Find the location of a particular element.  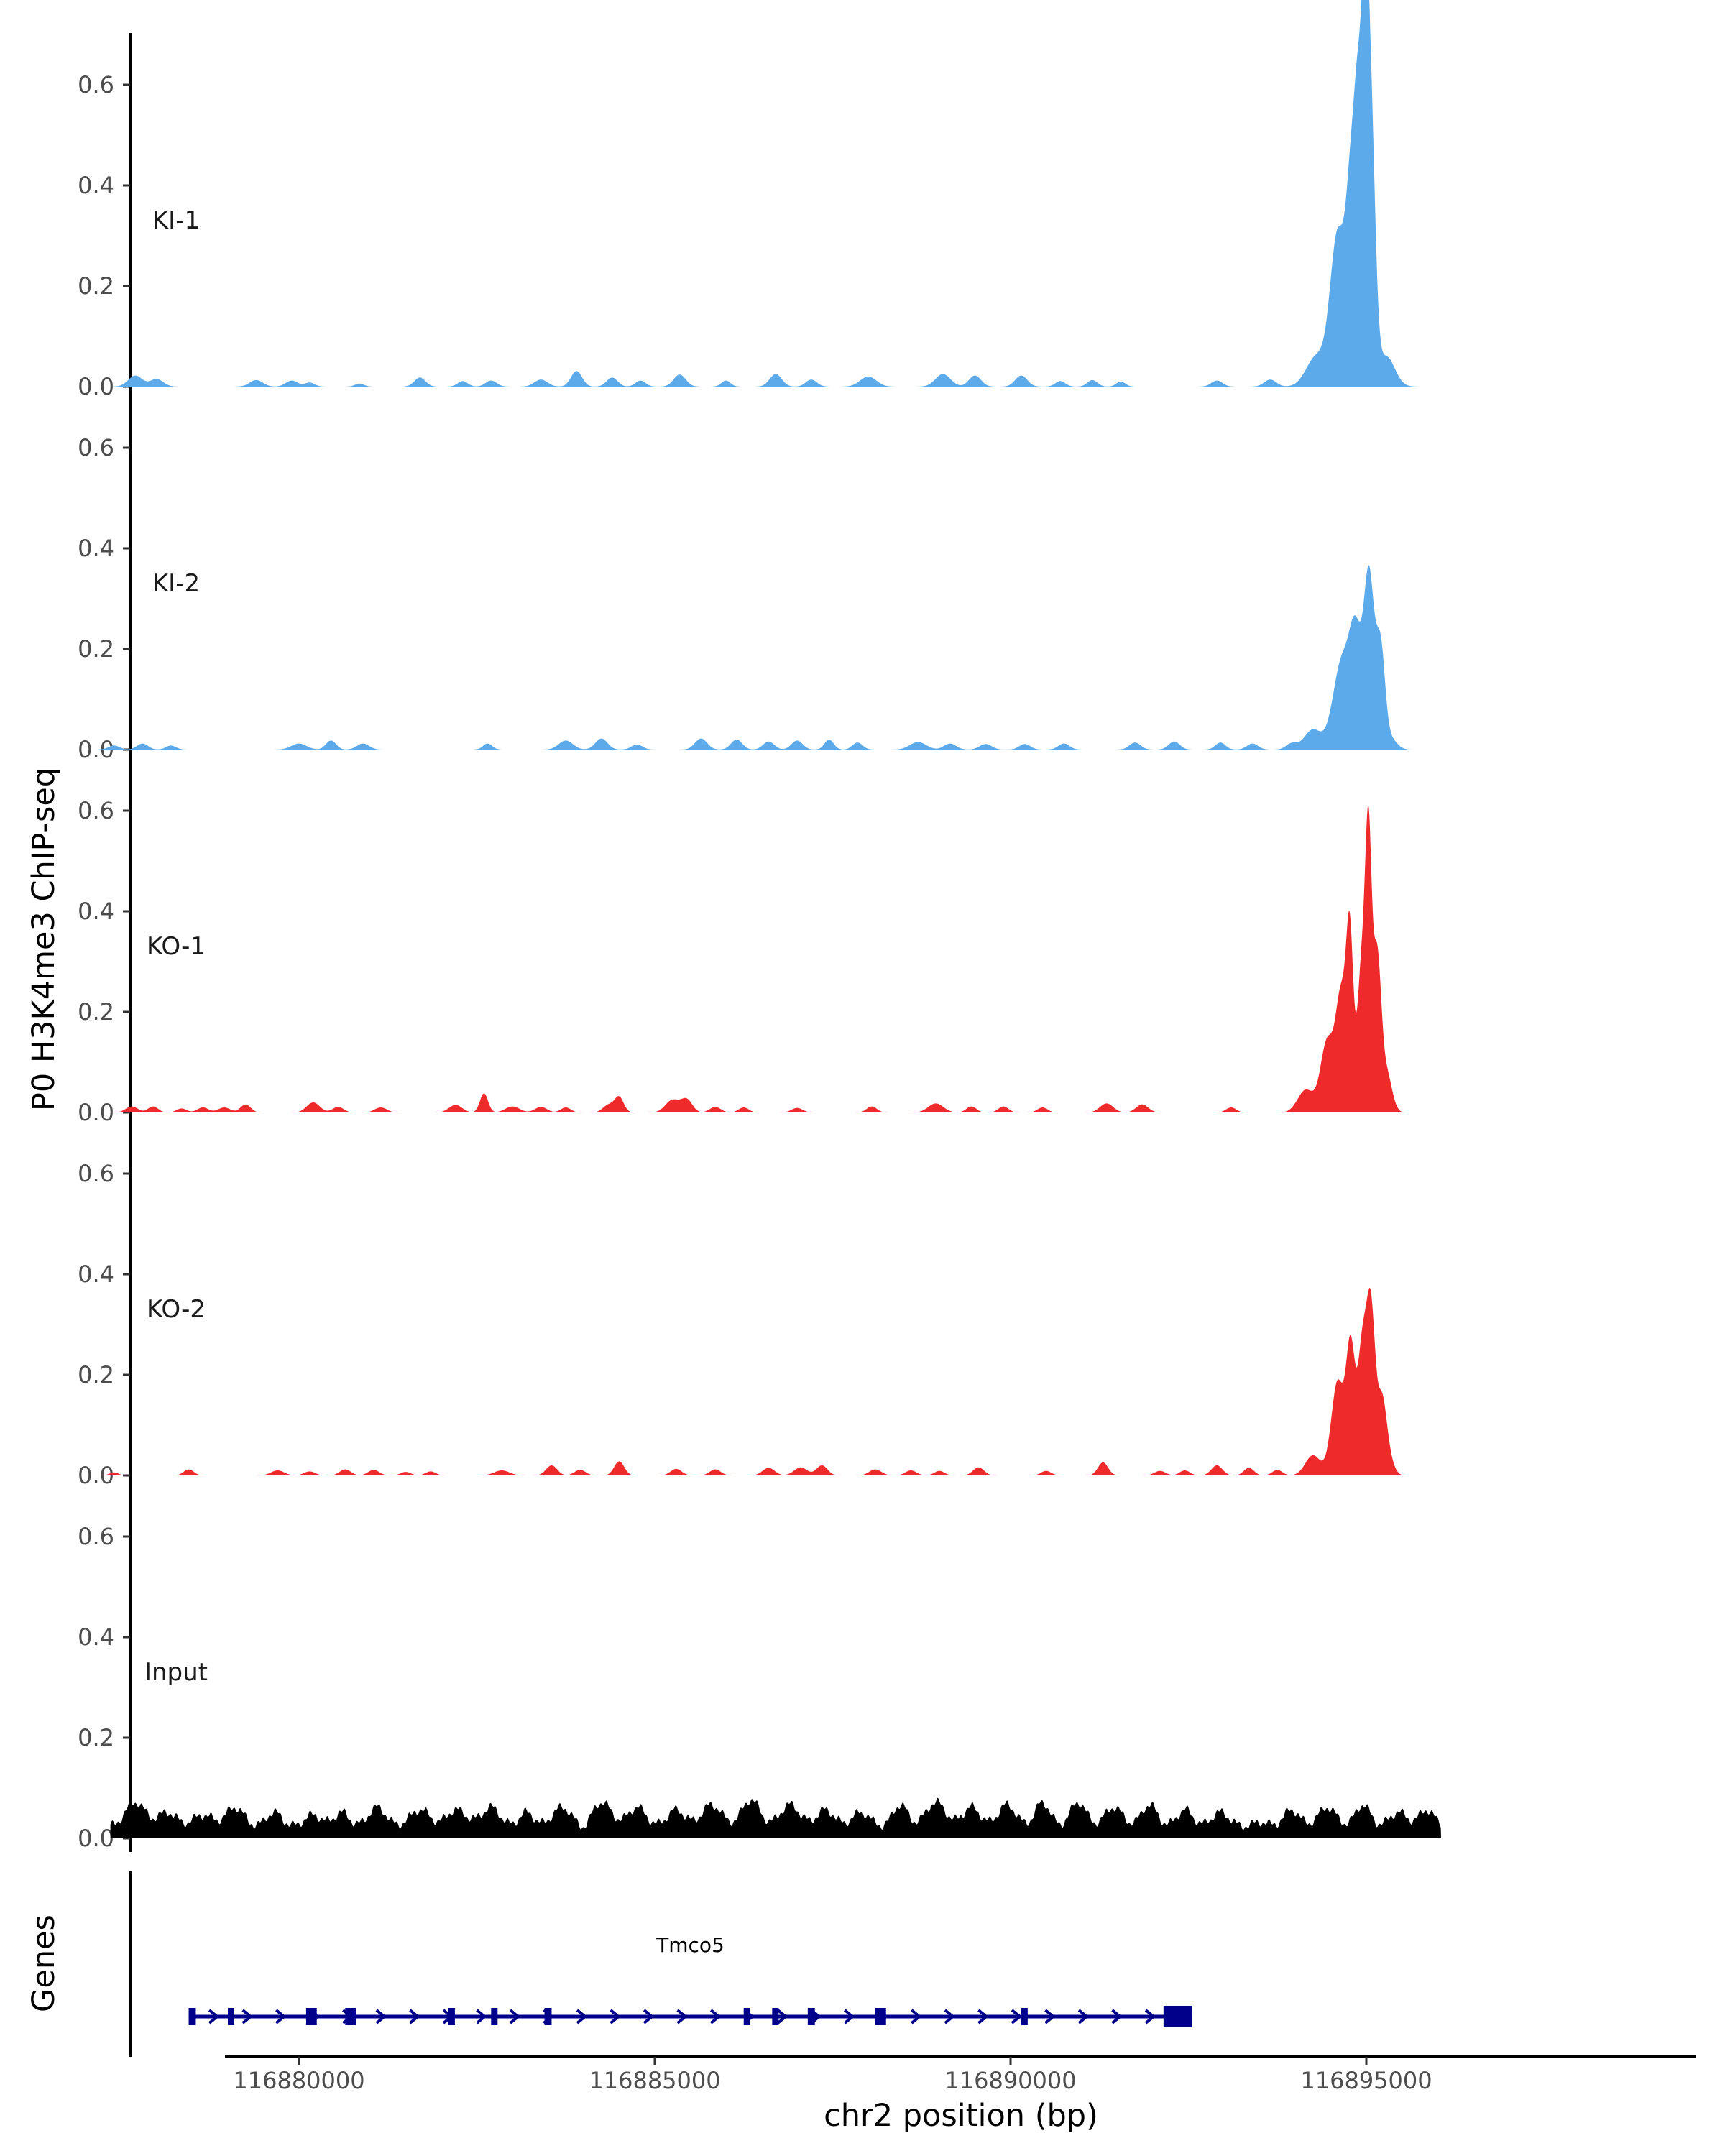

track-label: Input is located at coordinates (176, 1672).